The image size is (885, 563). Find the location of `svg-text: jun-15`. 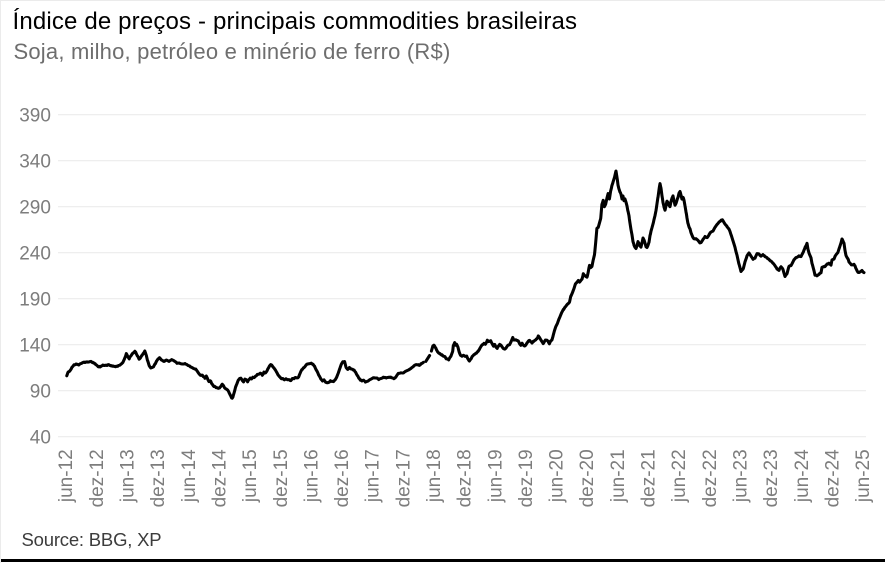

svg-text: jun-15 is located at coordinates (250, 476).